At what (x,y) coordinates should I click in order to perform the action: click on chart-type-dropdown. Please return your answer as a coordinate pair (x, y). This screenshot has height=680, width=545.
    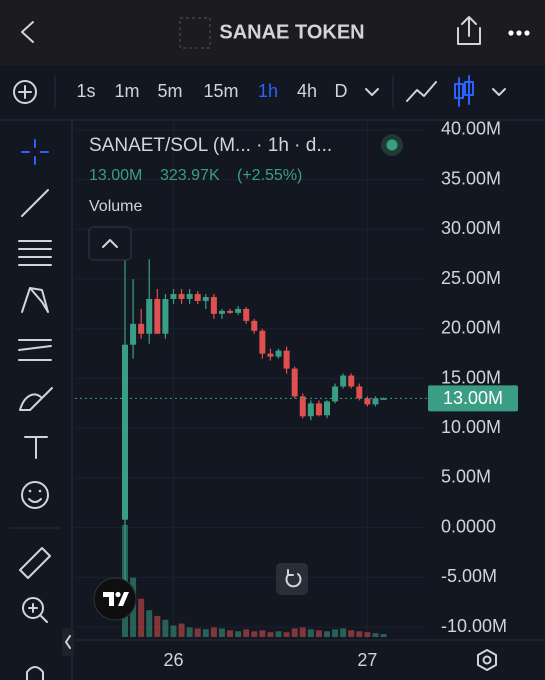
    Looking at the image, I should click on (499, 92).